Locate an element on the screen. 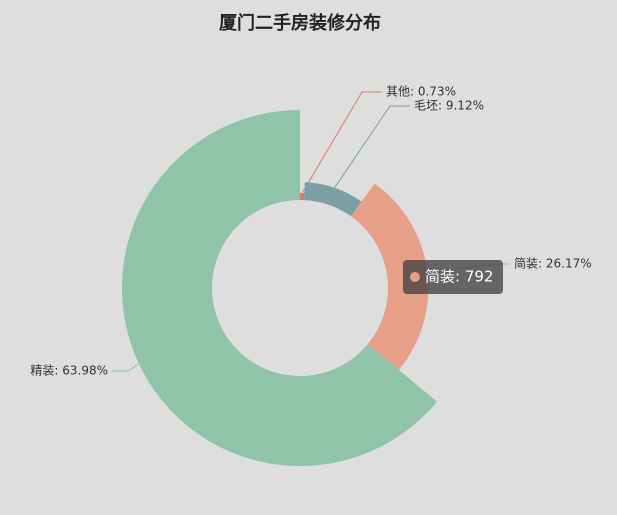  data-label: 简装: 26.17% is located at coordinates (553, 264).